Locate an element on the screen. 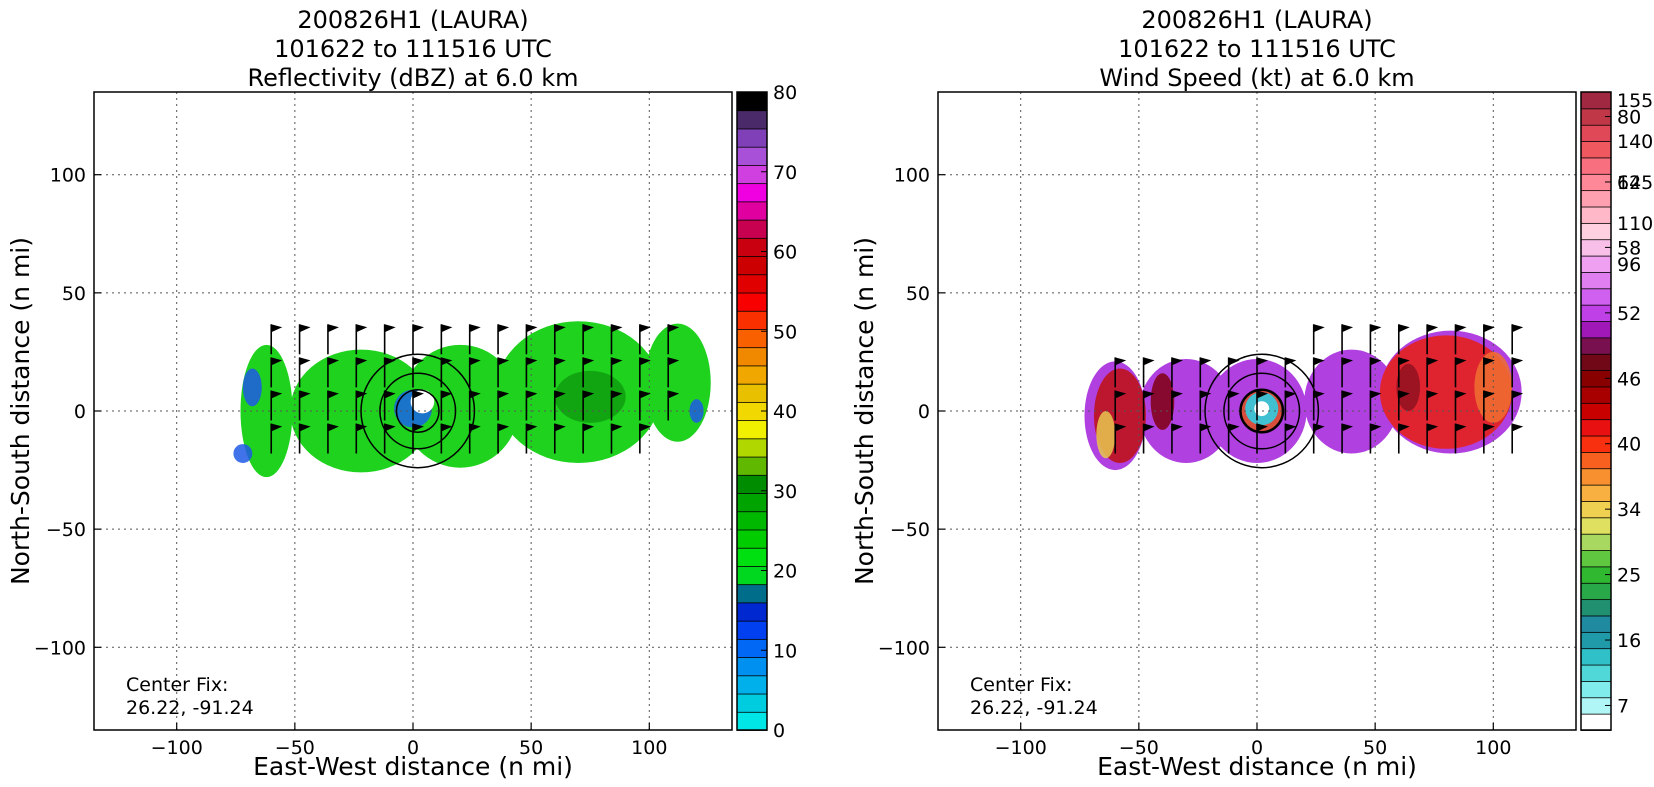  colorbar-tick-label: 25 is located at coordinates (1629, 576).